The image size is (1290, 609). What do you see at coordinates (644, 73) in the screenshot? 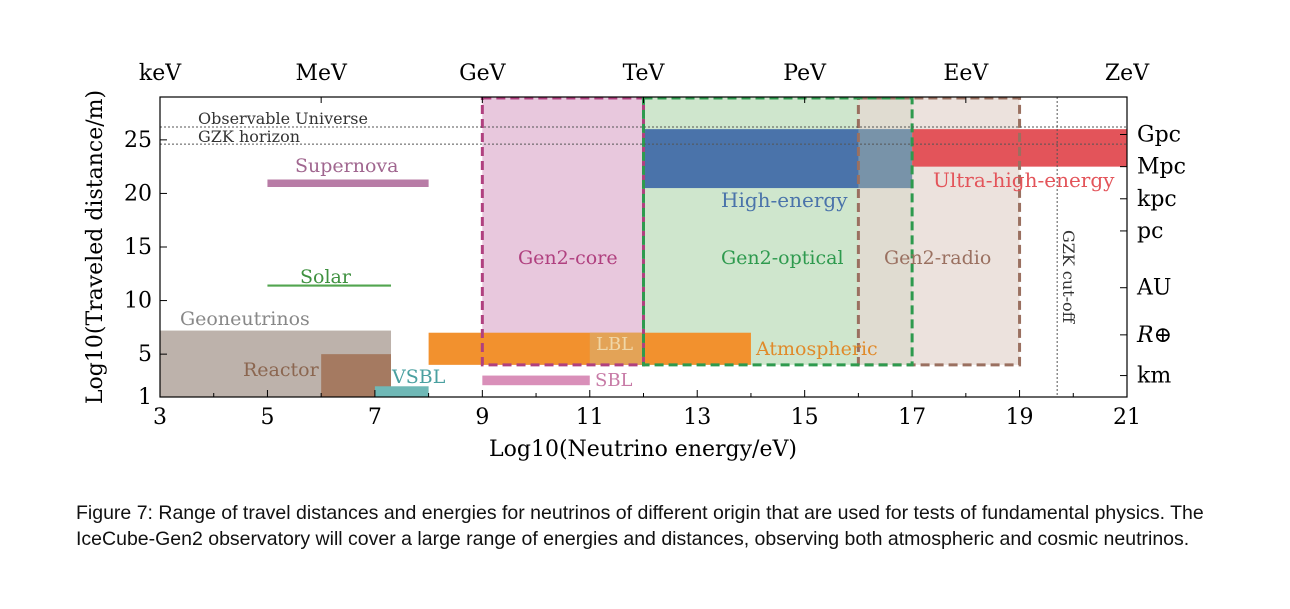
I see `top-axis-label-3: TeV` at bounding box center [644, 73].